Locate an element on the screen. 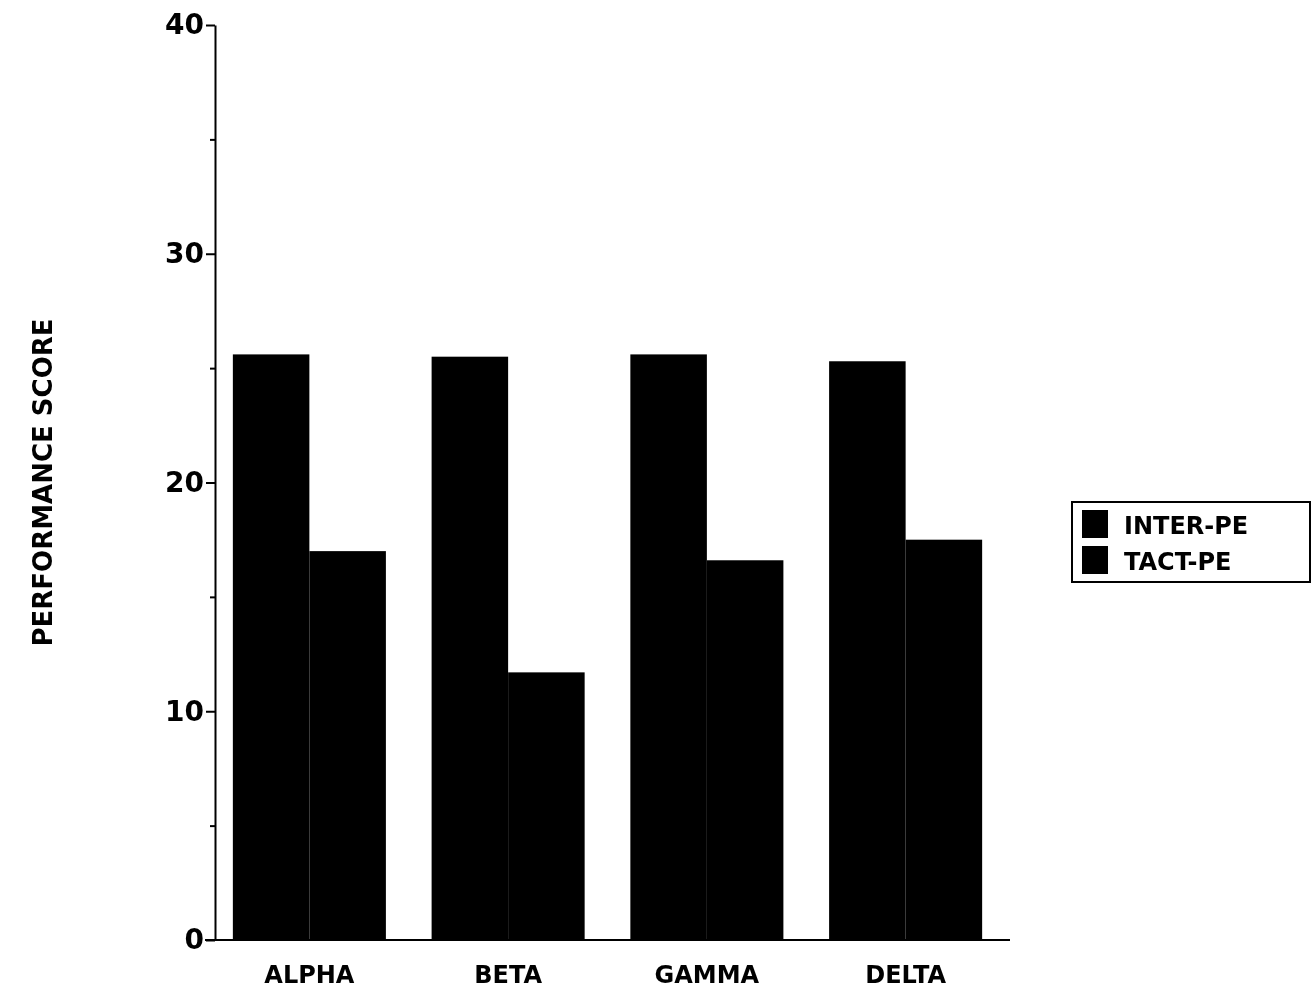 The width and height of the screenshot is (1314, 1008). y-tick-label: 10 is located at coordinates (184, 711).